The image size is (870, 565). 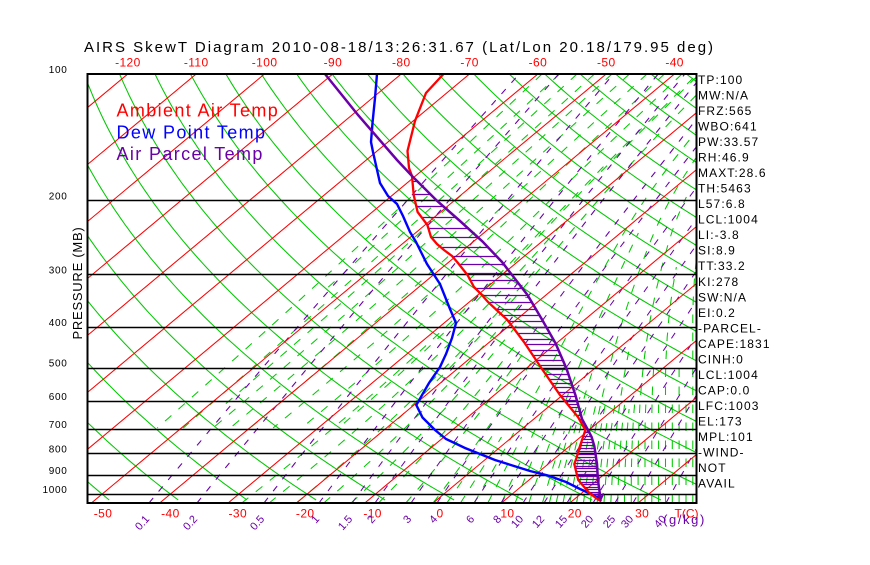 What do you see at coordinates (724, 390) in the screenshot?
I see `svg-text: CAP:0.0` at bounding box center [724, 390].